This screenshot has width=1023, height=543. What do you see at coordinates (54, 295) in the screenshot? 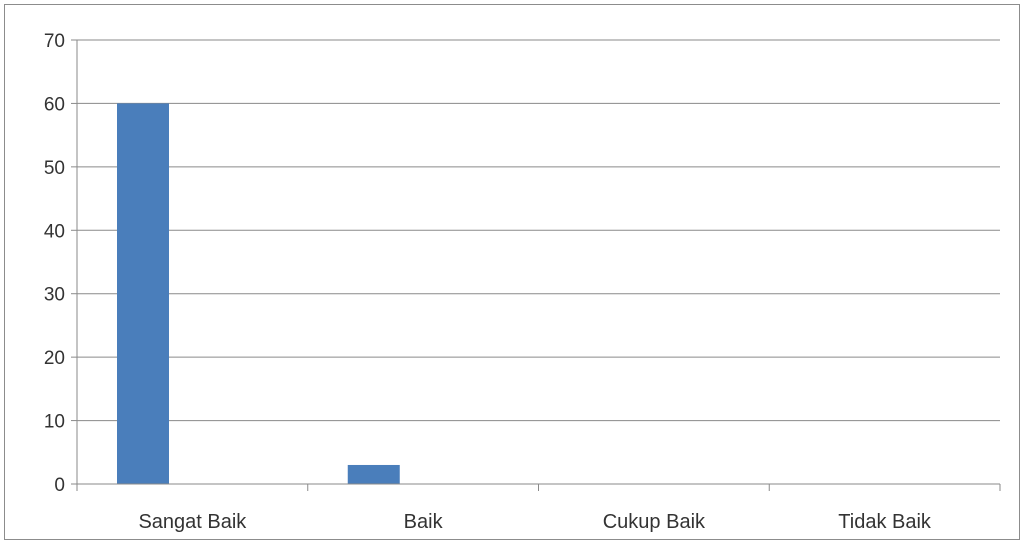
I see `y-tick-label: 30` at bounding box center [54, 295].